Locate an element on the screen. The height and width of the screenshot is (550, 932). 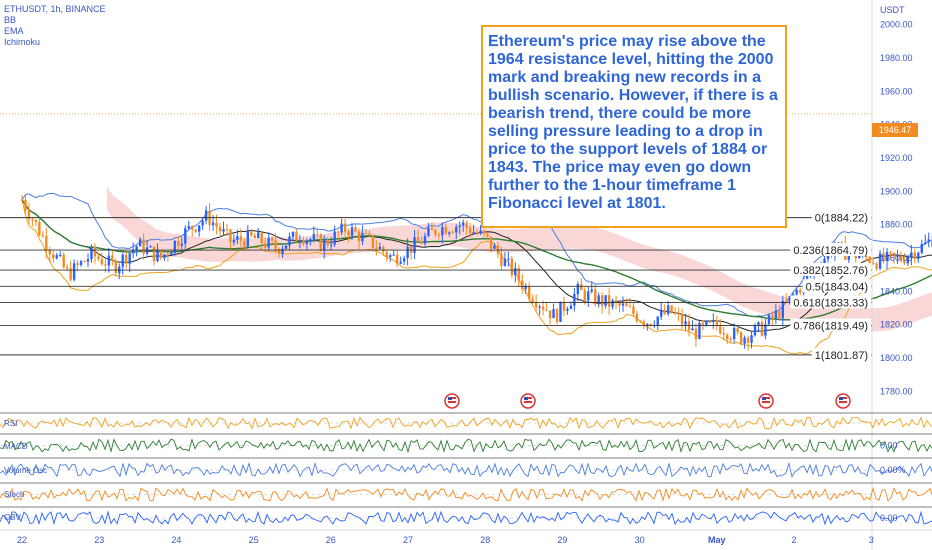
symbol-label: ETHUSDT, 1h, BINANCE is located at coordinates (55, 9).